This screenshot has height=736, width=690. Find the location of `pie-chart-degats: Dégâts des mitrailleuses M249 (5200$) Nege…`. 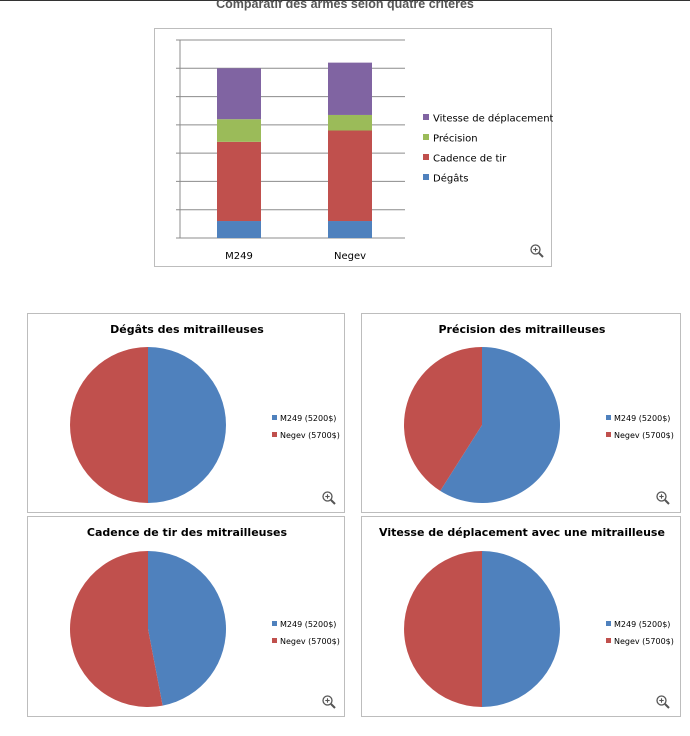

pie-chart-degats: Dégâts des mitrailleuses M249 (5200$) Nege… is located at coordinates (205, 413).